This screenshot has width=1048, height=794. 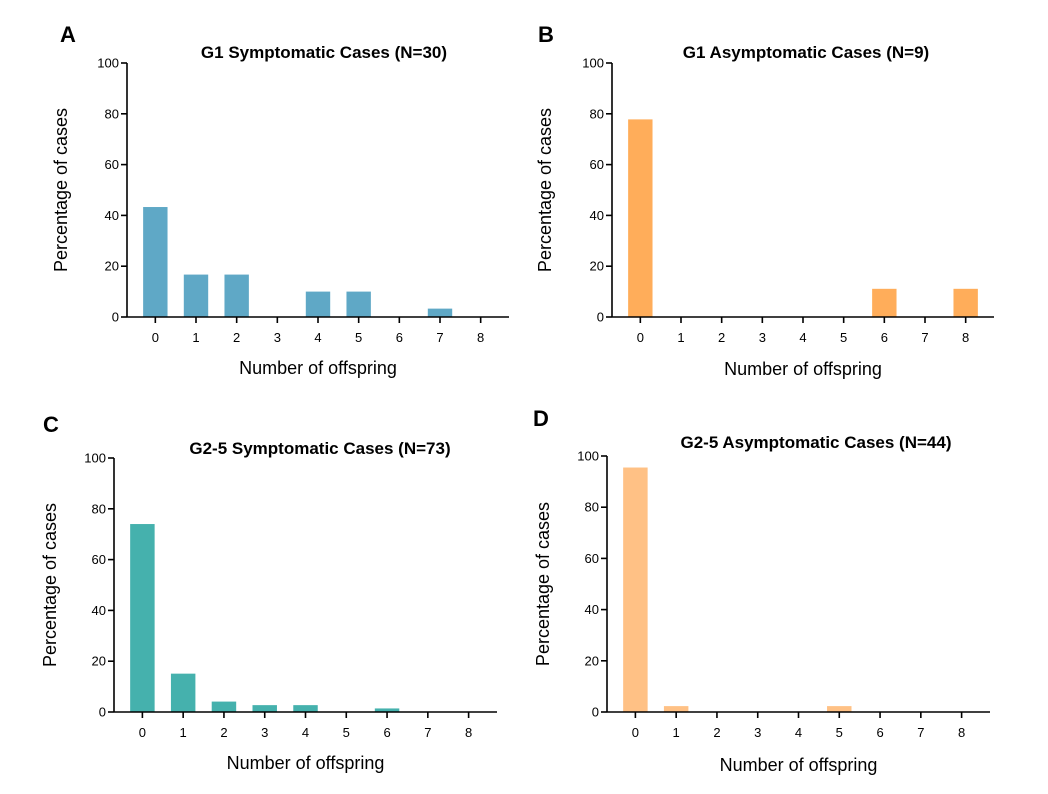 What do you see at coordinates (541, 418) in the screenshot?
I see `panel-letter: D` at bounding box center [541, 418].